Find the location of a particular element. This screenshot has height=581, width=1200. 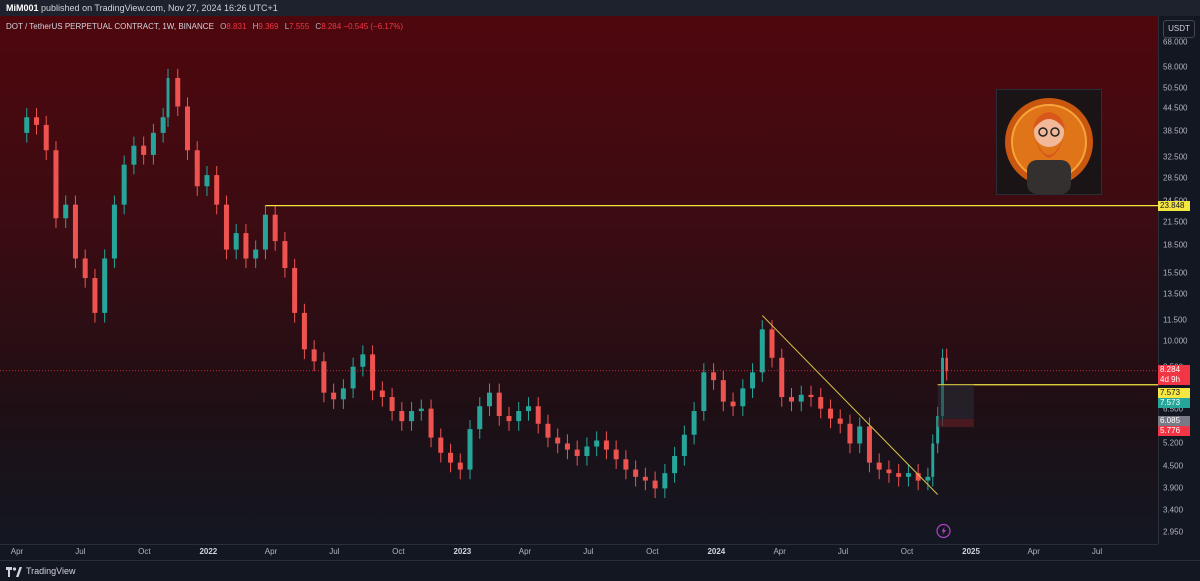

countdown-tag: 4d 9h is located at coordinates (1174, 379).